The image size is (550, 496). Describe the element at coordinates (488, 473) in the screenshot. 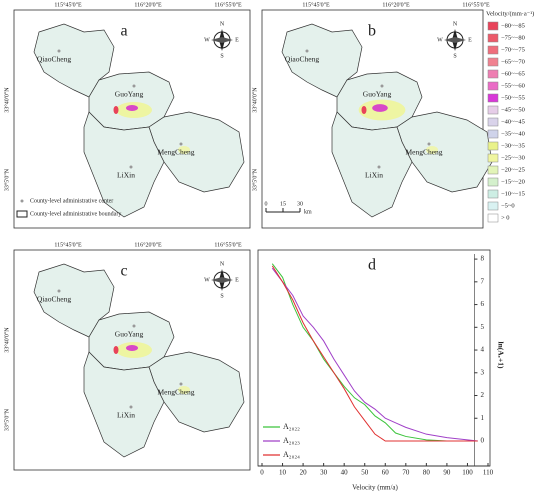

I see `x-tick-label: 110` at that location.